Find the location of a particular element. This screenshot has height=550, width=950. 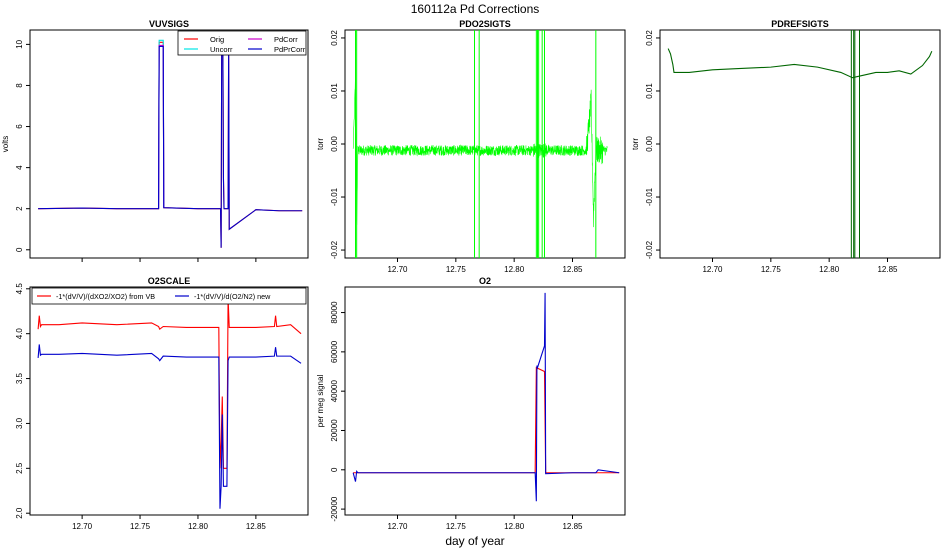

pdo2sigts-y-tick-label: -0.01 is located at coordinates (334, 196).